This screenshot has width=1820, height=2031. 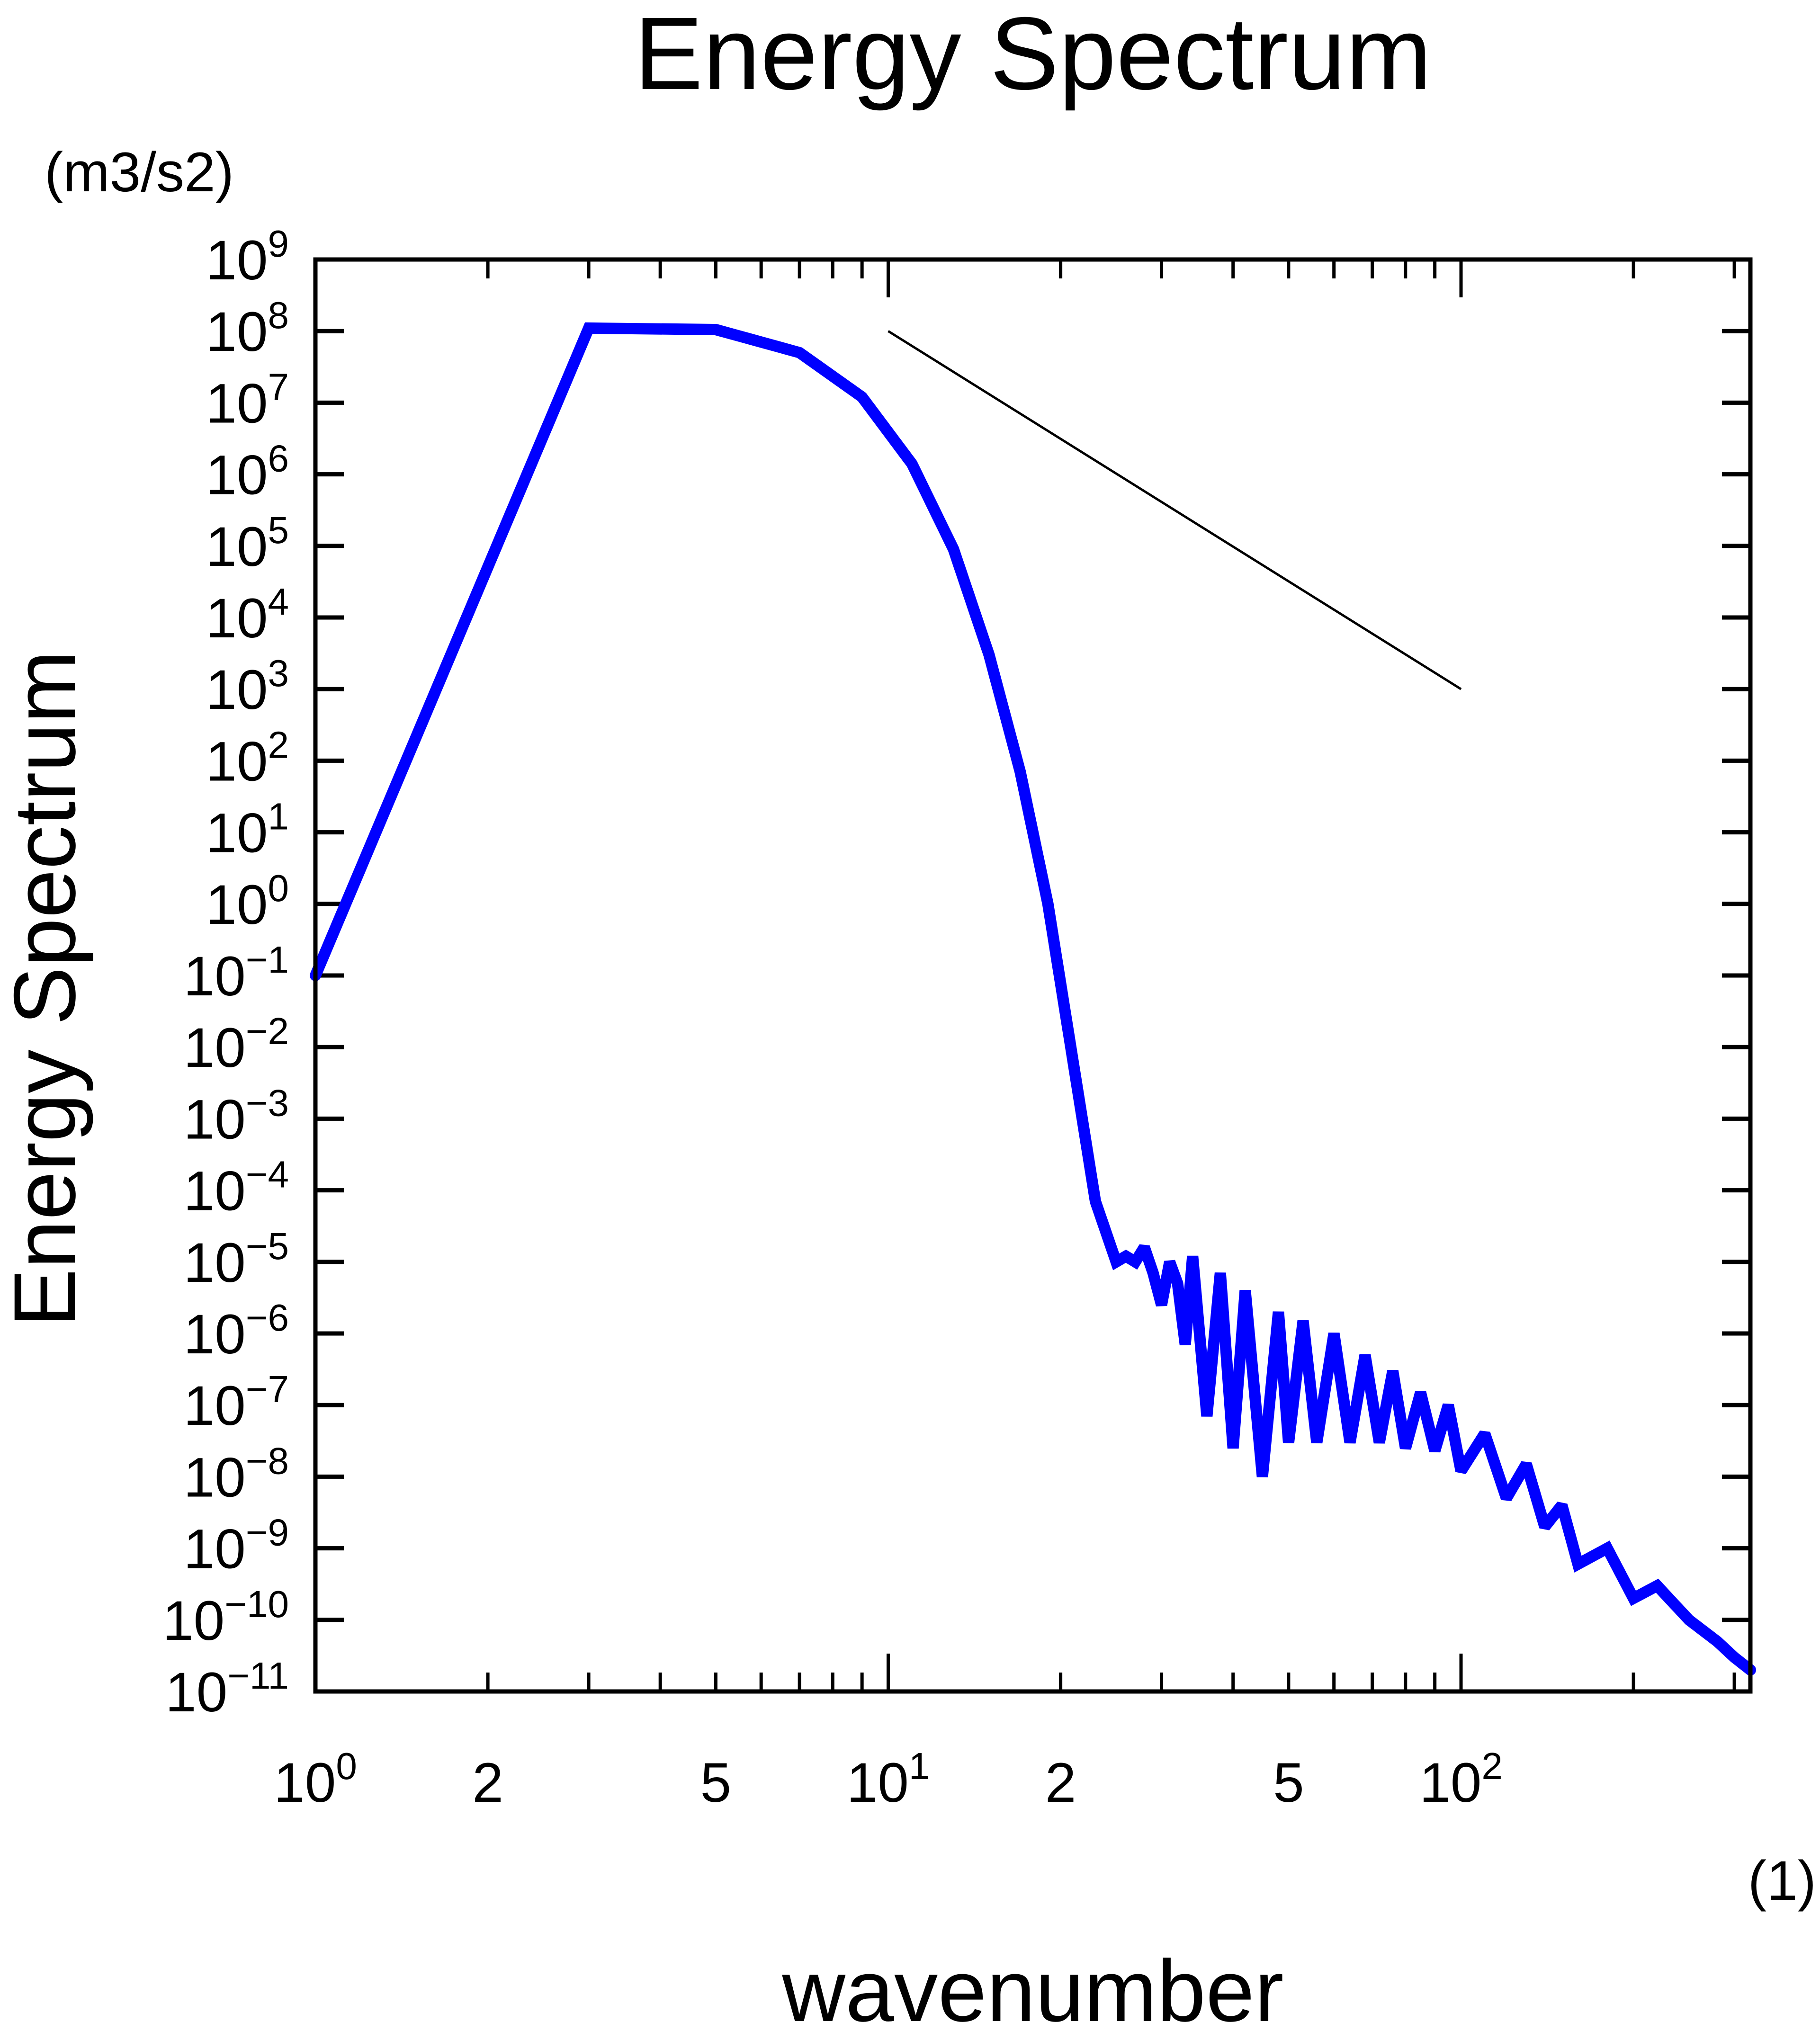 I want to click on y-tick-label: 10⁻⁵, so click(x=236, y=1260).